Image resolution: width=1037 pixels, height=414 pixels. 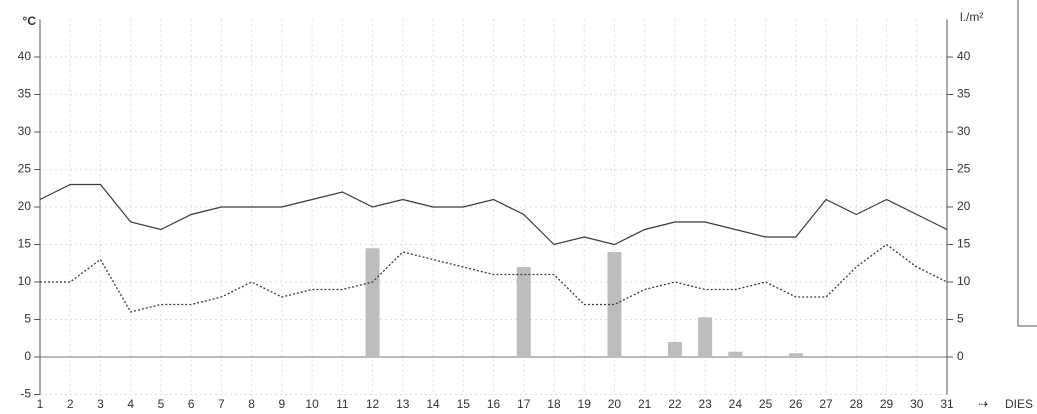 I want to click on x-tick-label: 24, so click(x=736, y=404).